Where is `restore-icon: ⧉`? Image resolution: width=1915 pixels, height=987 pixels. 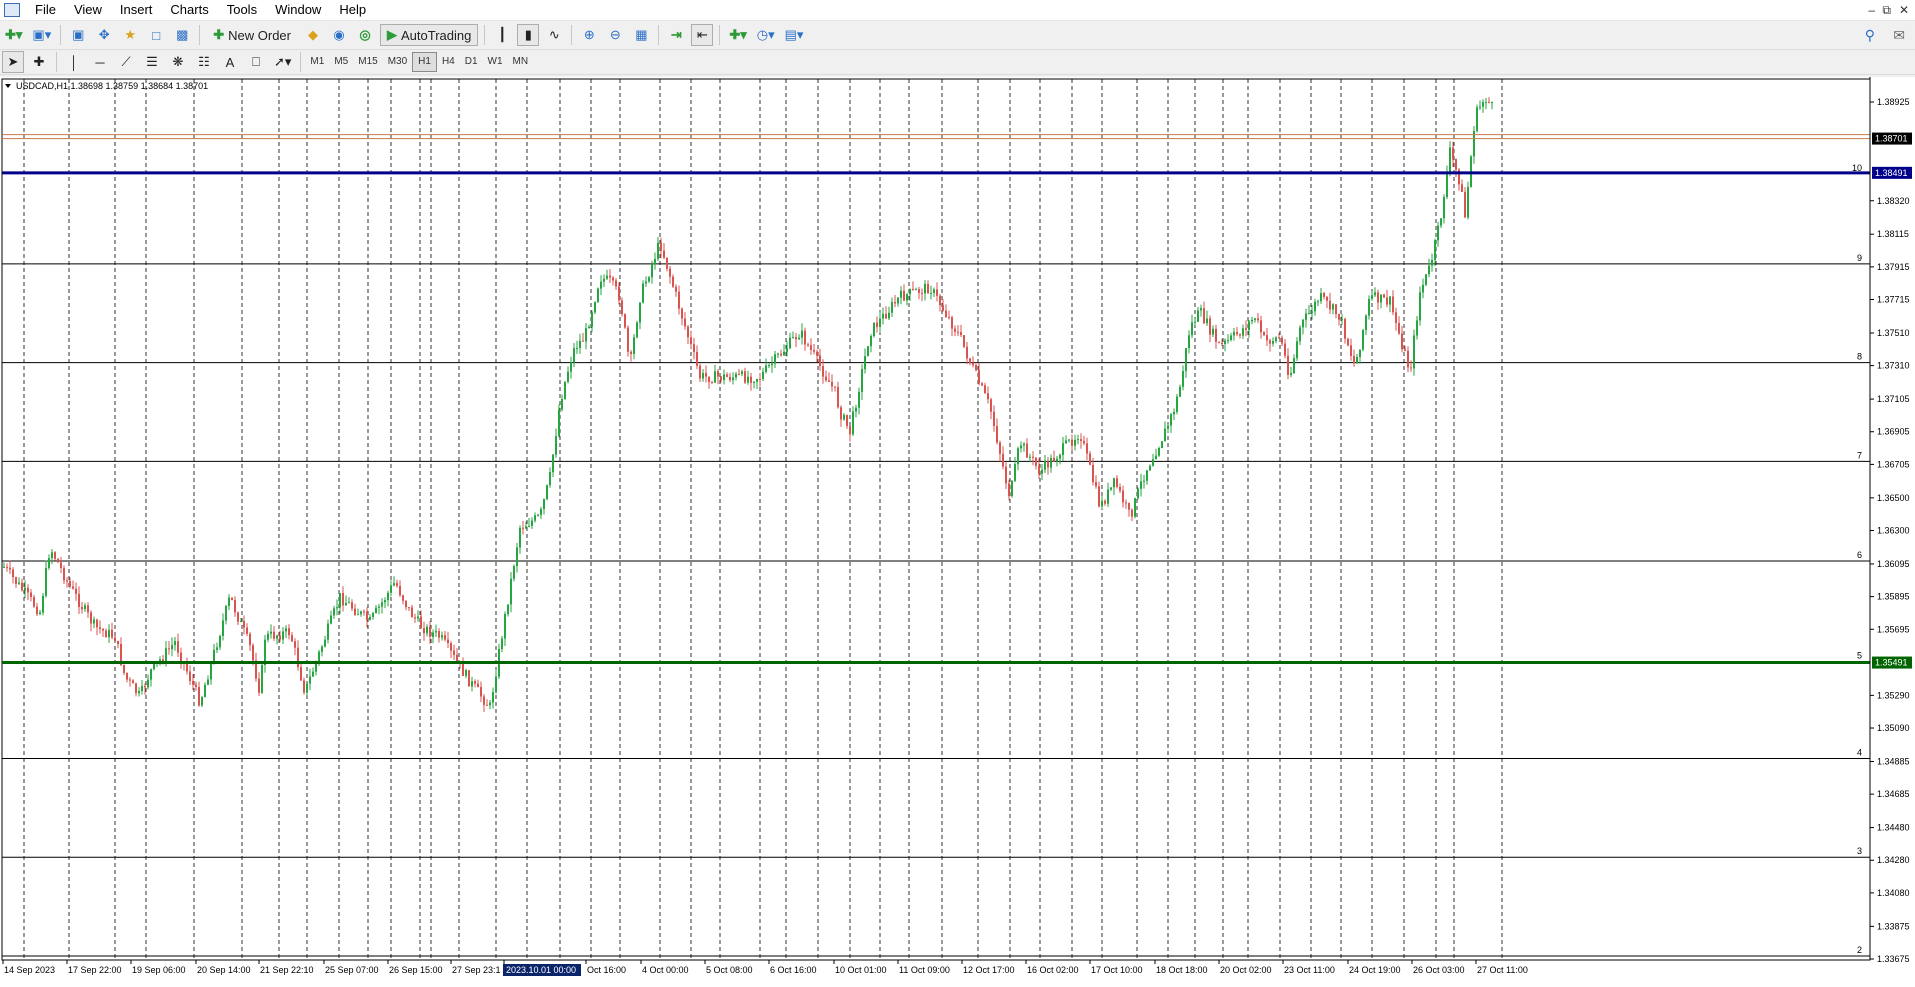 restore-icon: ⧉ is located at coordinates (1886, 10).